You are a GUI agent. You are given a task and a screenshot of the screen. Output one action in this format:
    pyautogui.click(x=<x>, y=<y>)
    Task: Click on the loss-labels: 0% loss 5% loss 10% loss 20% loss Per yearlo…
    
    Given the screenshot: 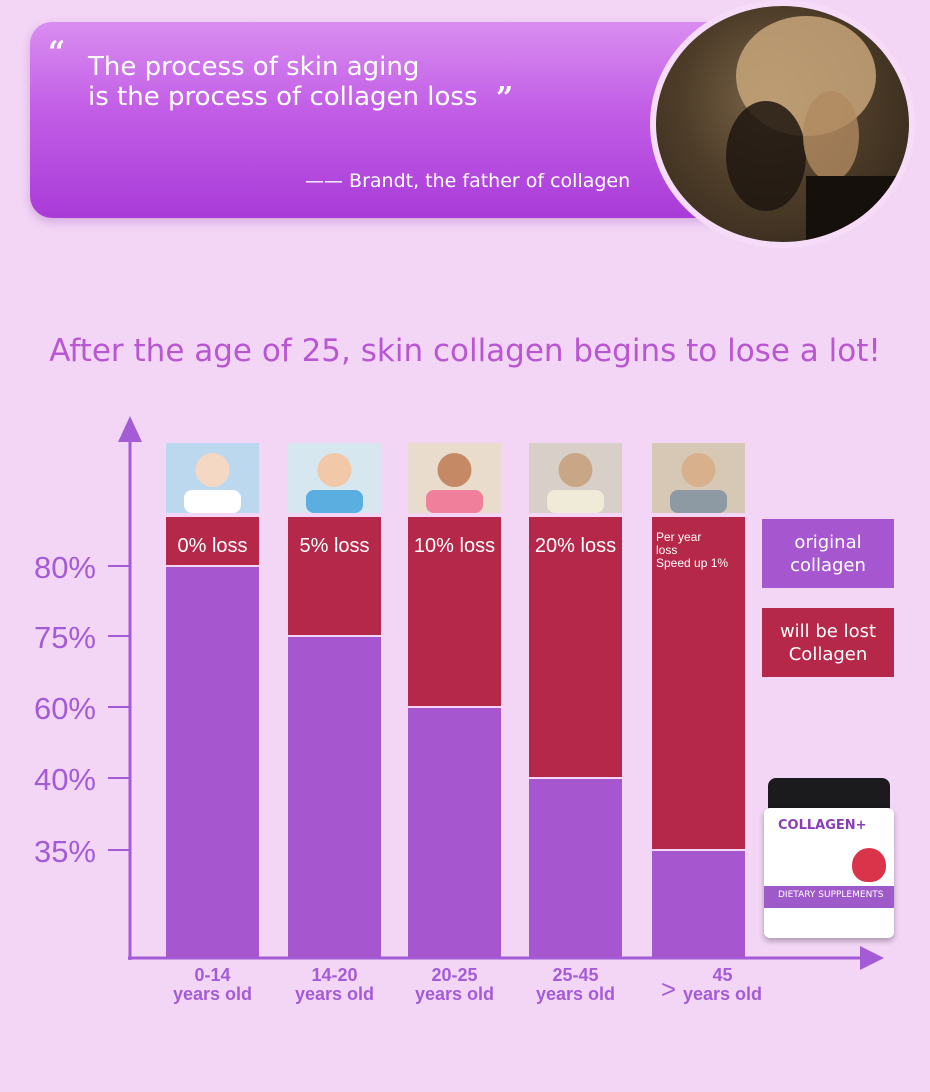 What is the action you would take?
    pyautogui.click(x=452, y=550)
    